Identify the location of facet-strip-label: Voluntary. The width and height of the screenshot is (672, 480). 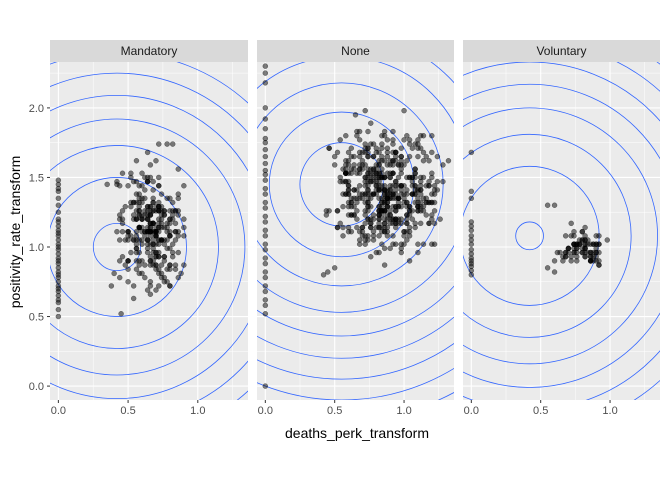
(561, 51).